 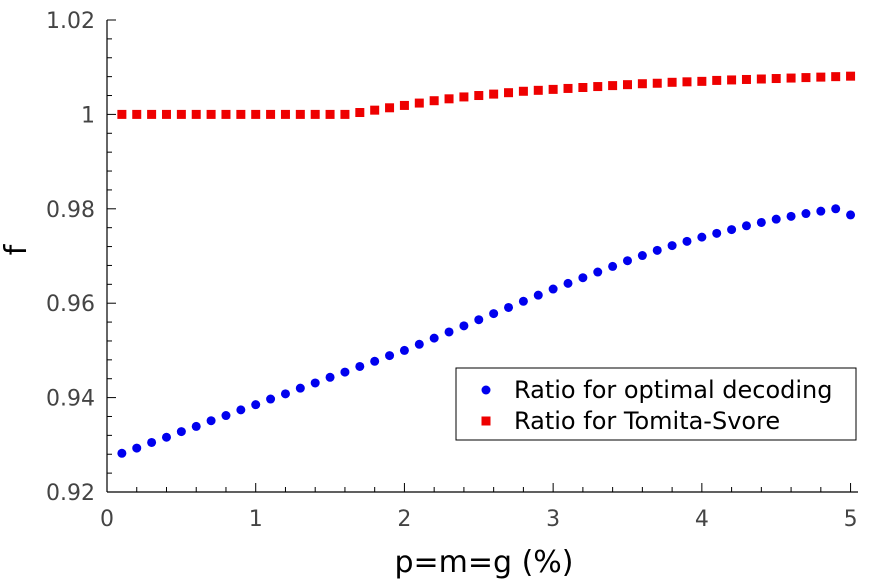 I want to click on y-axis-title: f, so click(x=17, y=249).